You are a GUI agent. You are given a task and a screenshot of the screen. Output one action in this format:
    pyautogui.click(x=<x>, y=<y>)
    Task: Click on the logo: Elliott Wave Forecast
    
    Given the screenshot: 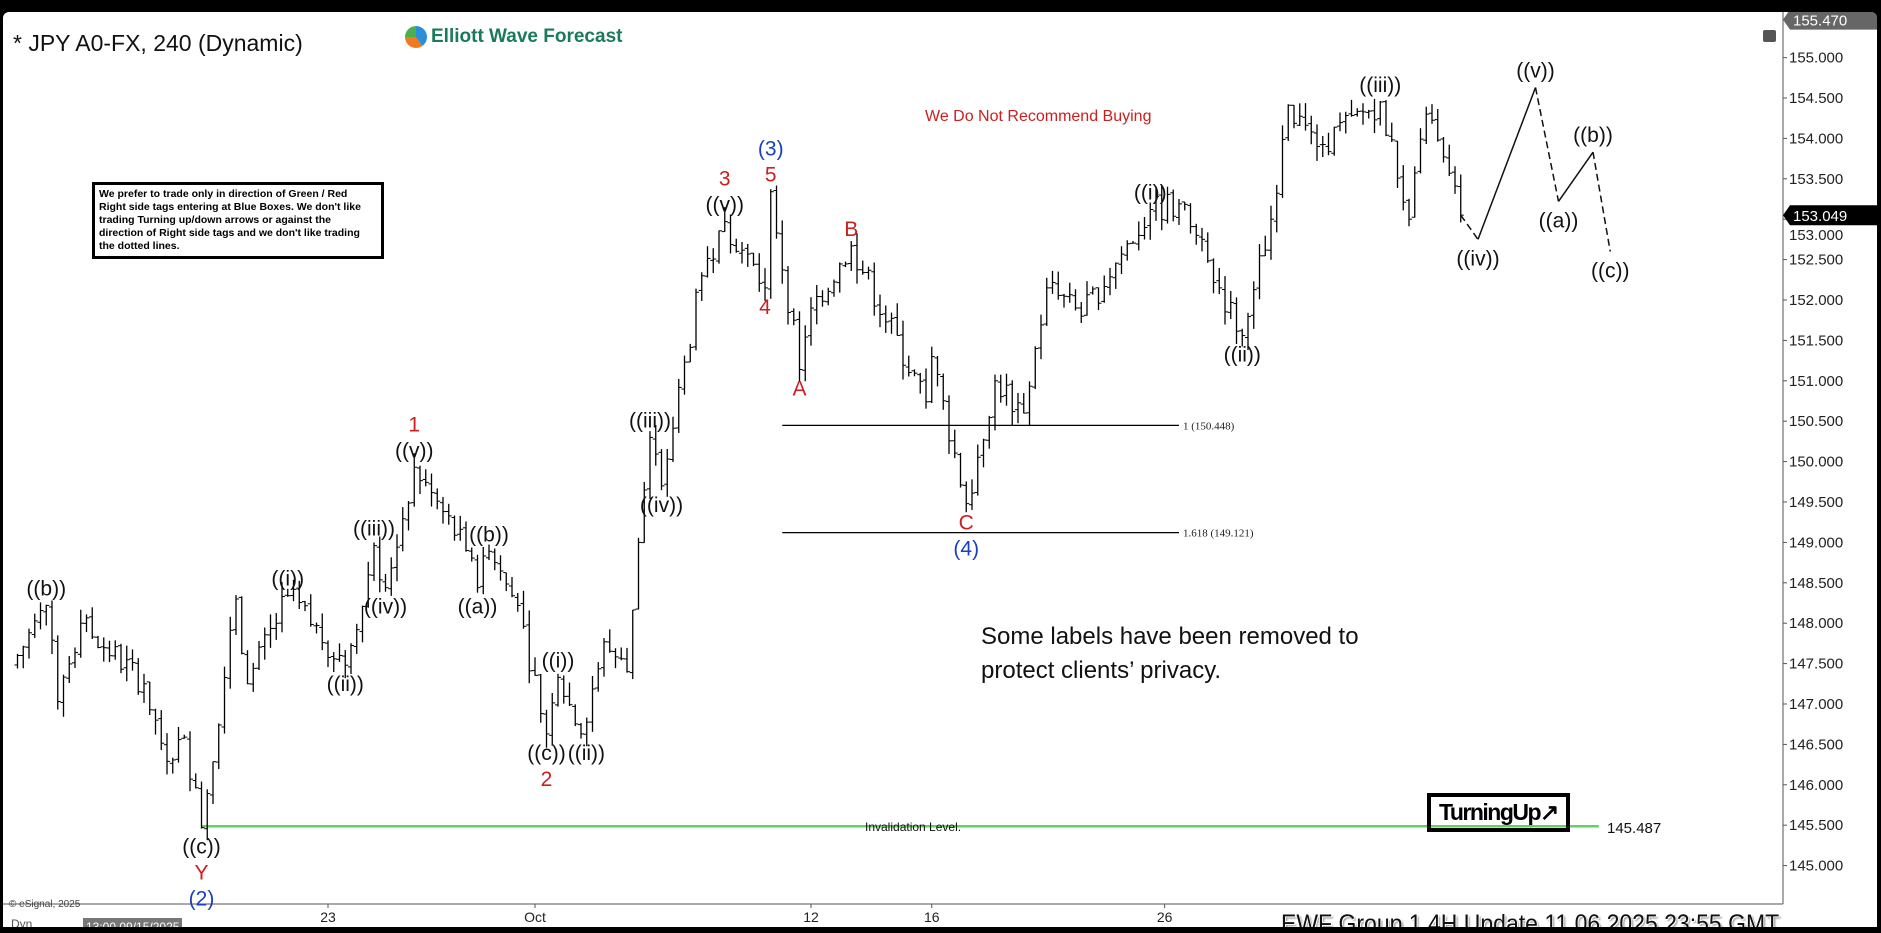 What is the action you would take?
    pyautogui.click(x=513, y=37)
    